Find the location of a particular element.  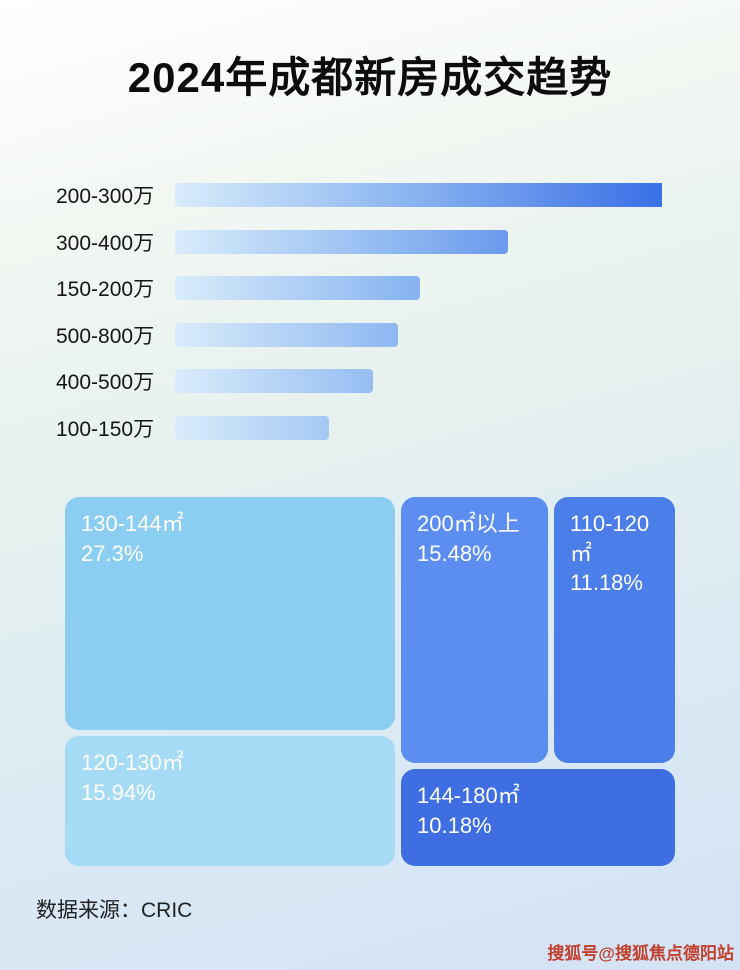

treemap-value: 15.48% is located at coordinates (454, 553).